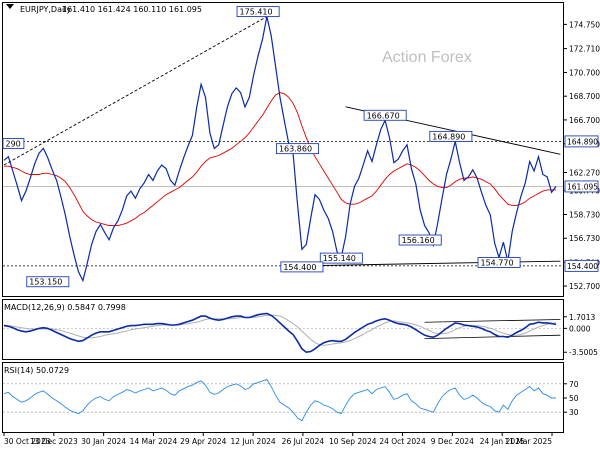 This screenshot has height=450, width=600. I want to click on rsi-tick-label: 70, so click(574, 384).